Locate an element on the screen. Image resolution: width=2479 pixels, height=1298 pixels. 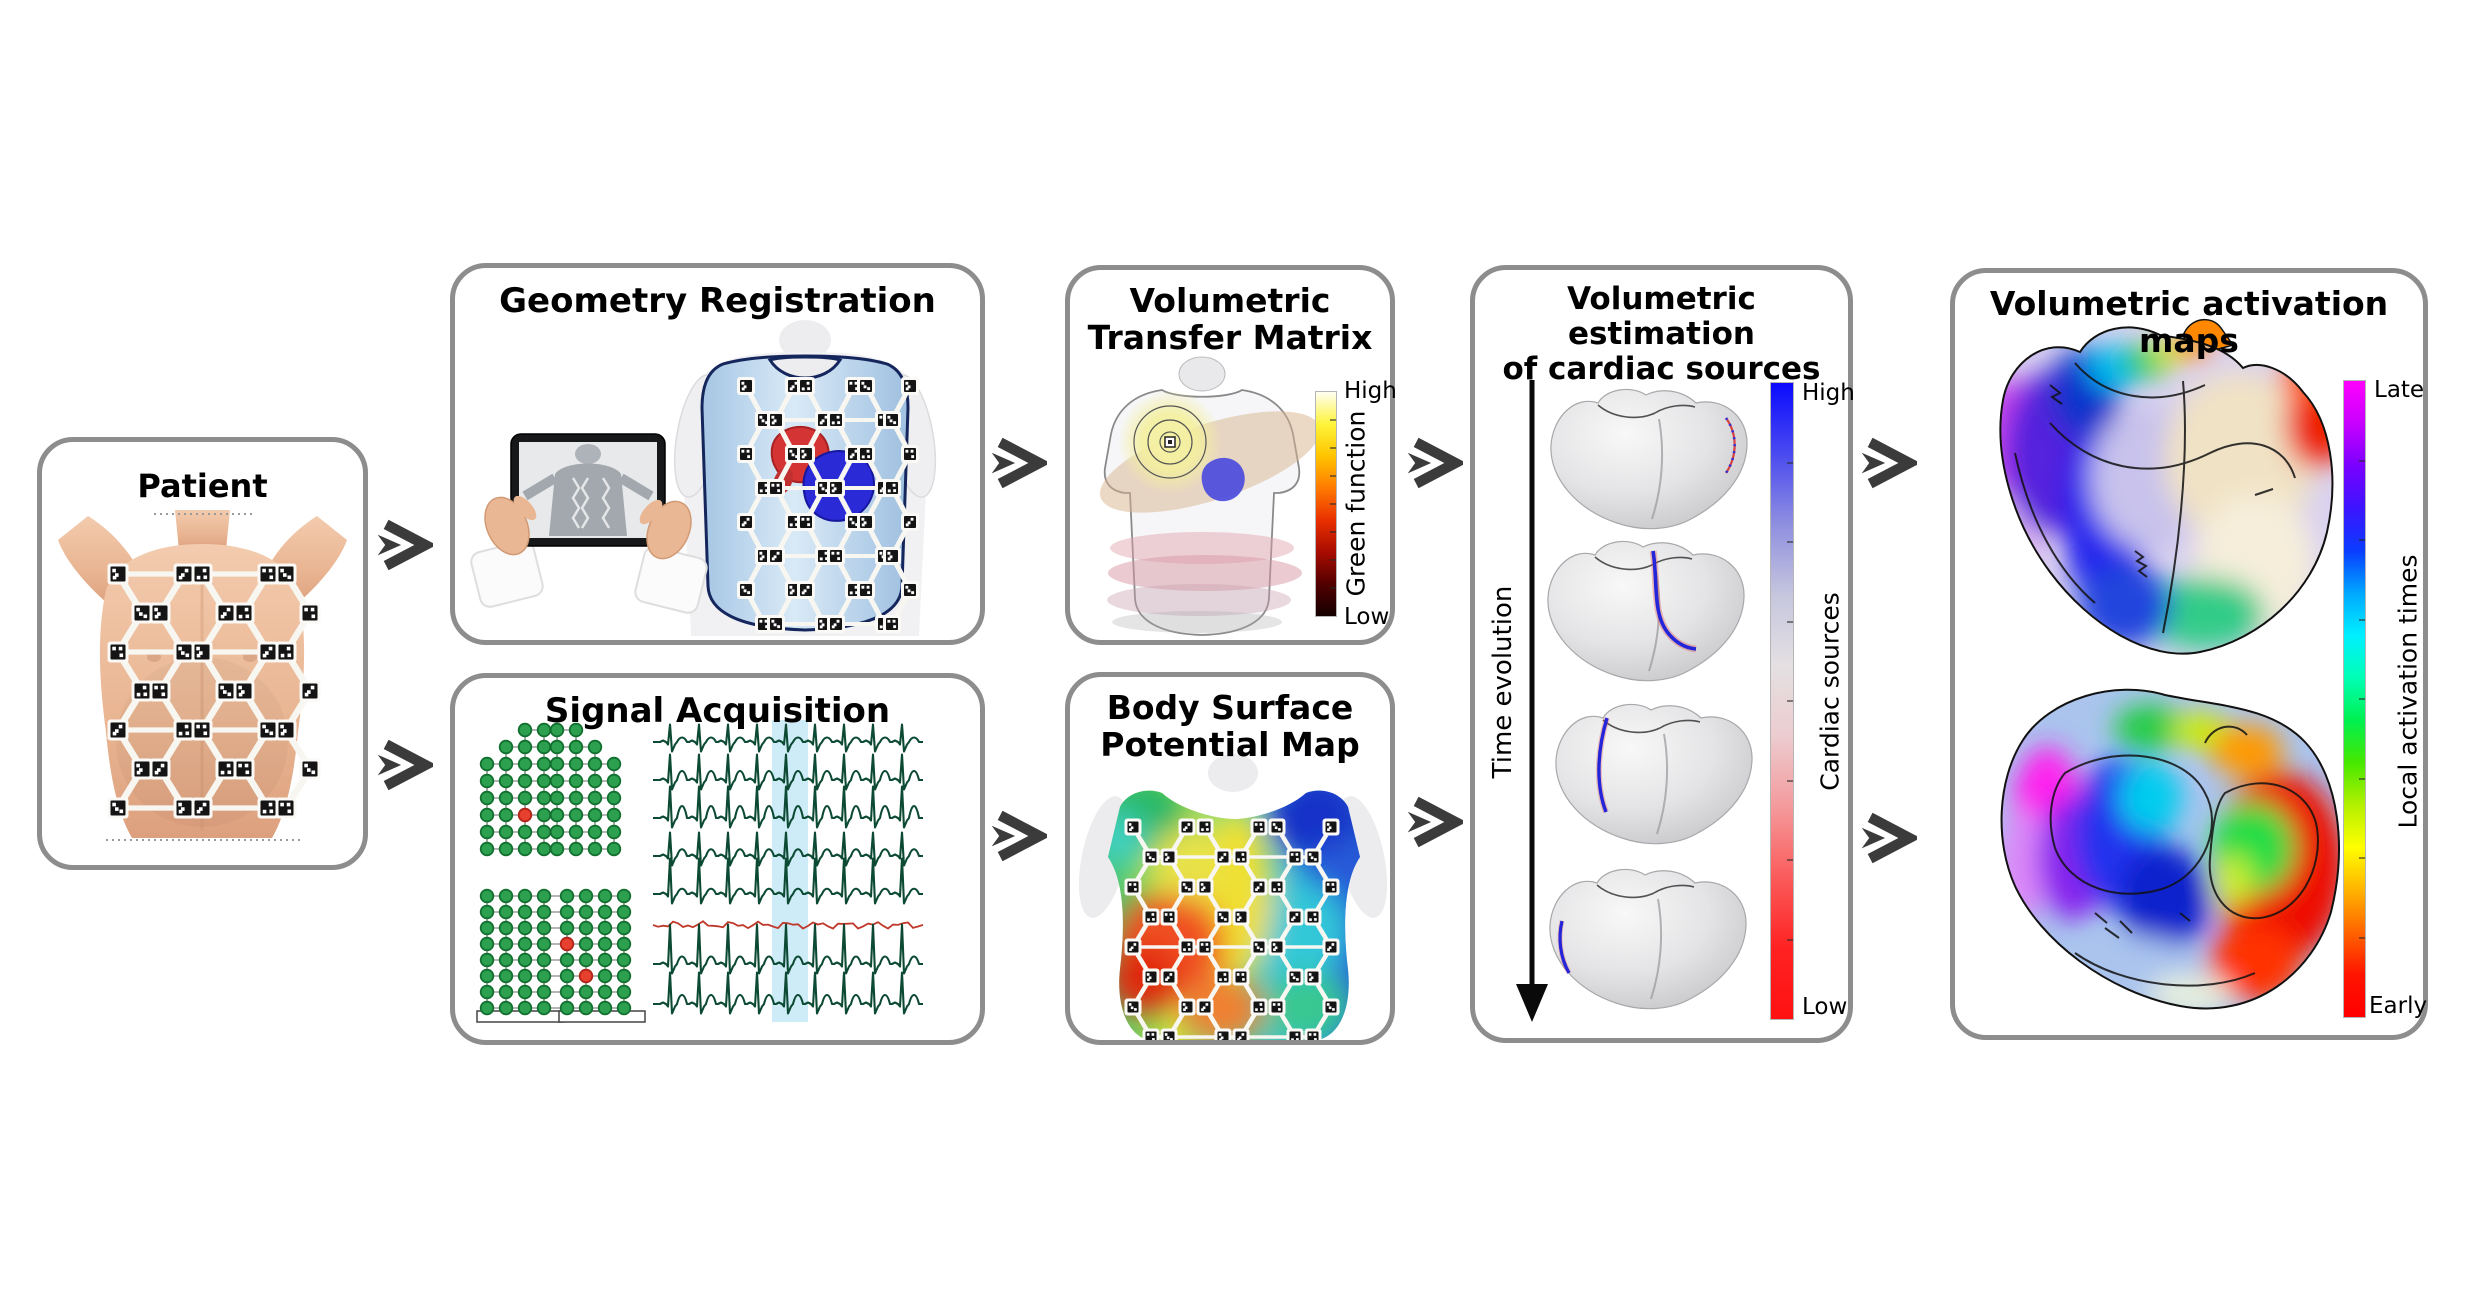
panel-volumetric-estimation: Volumetric estimation of cardiac sources is located at coordinates (1662, 654).